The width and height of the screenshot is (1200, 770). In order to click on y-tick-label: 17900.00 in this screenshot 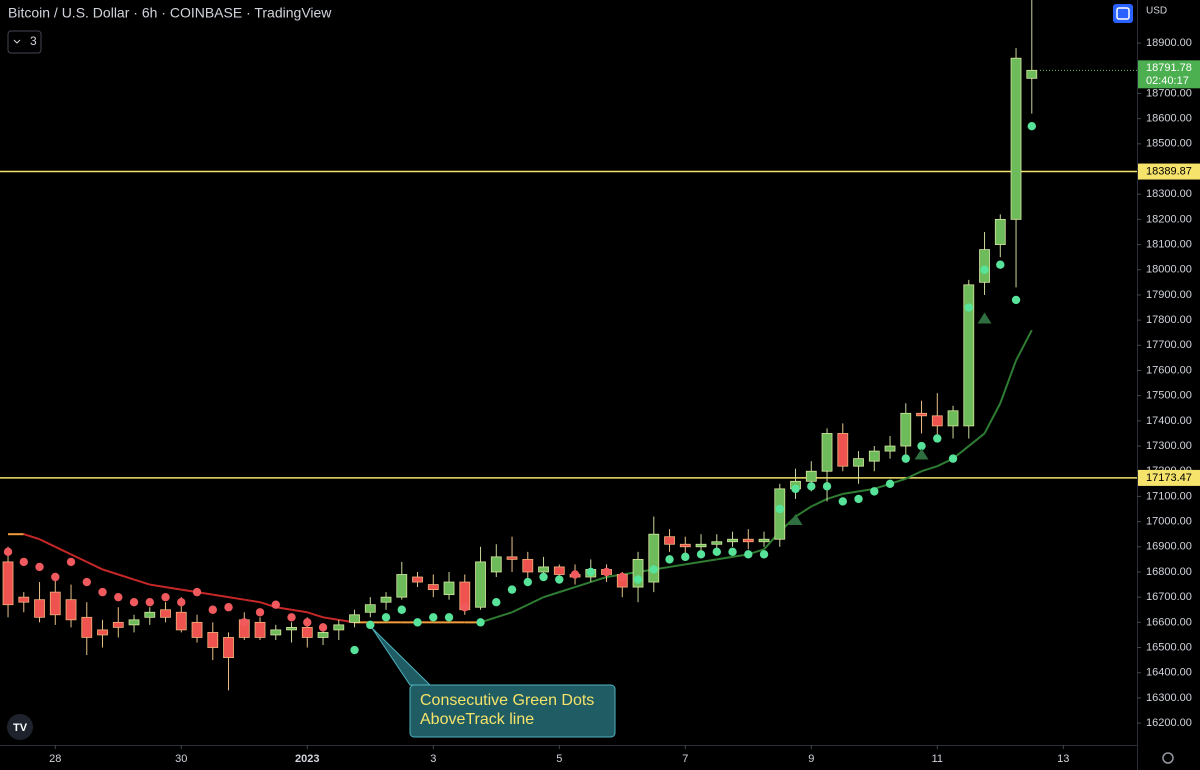, I will do `click(1169, 295)`.